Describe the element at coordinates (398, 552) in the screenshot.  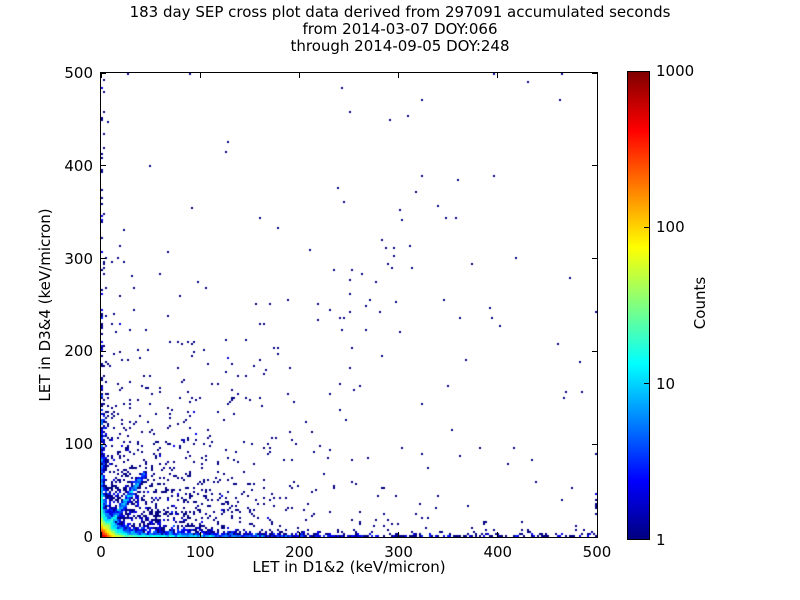
I see `x-tick-label: 300` at that location.